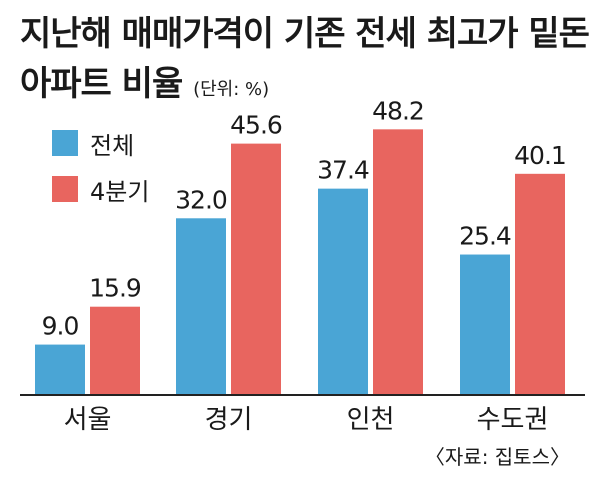 The width and height of the screenshot is (600, 481). Describe the element at coordinates (371, 420) in the screenshot. I see `category-label-3: 인천` at that location.